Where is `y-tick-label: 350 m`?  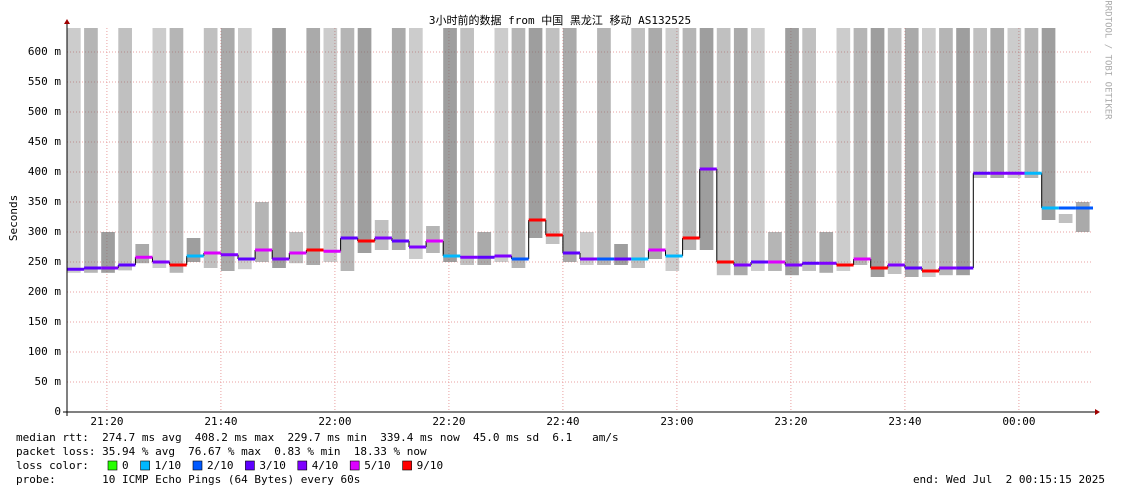 y-tick-label: 350 m is located at coordinates (44, 201).